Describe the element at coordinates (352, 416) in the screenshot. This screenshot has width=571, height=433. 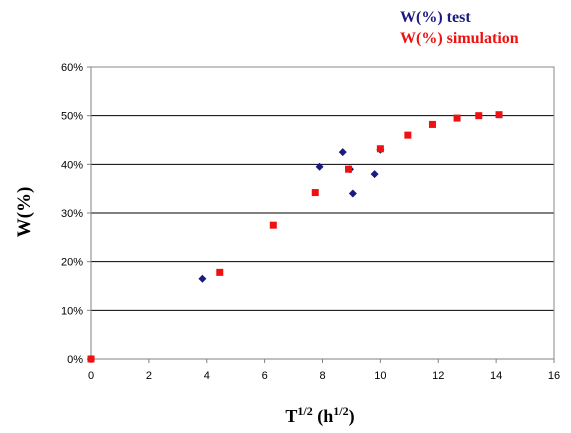
I see `x-axis-title-end: )` at that location.